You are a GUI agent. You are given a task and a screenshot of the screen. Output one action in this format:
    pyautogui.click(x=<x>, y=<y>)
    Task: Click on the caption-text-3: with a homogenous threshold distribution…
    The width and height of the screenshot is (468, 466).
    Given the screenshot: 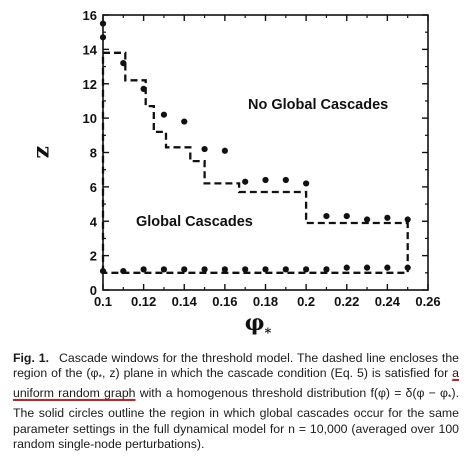 What is the action you would take?
    pyautogui.click(x=291, y=393)
    